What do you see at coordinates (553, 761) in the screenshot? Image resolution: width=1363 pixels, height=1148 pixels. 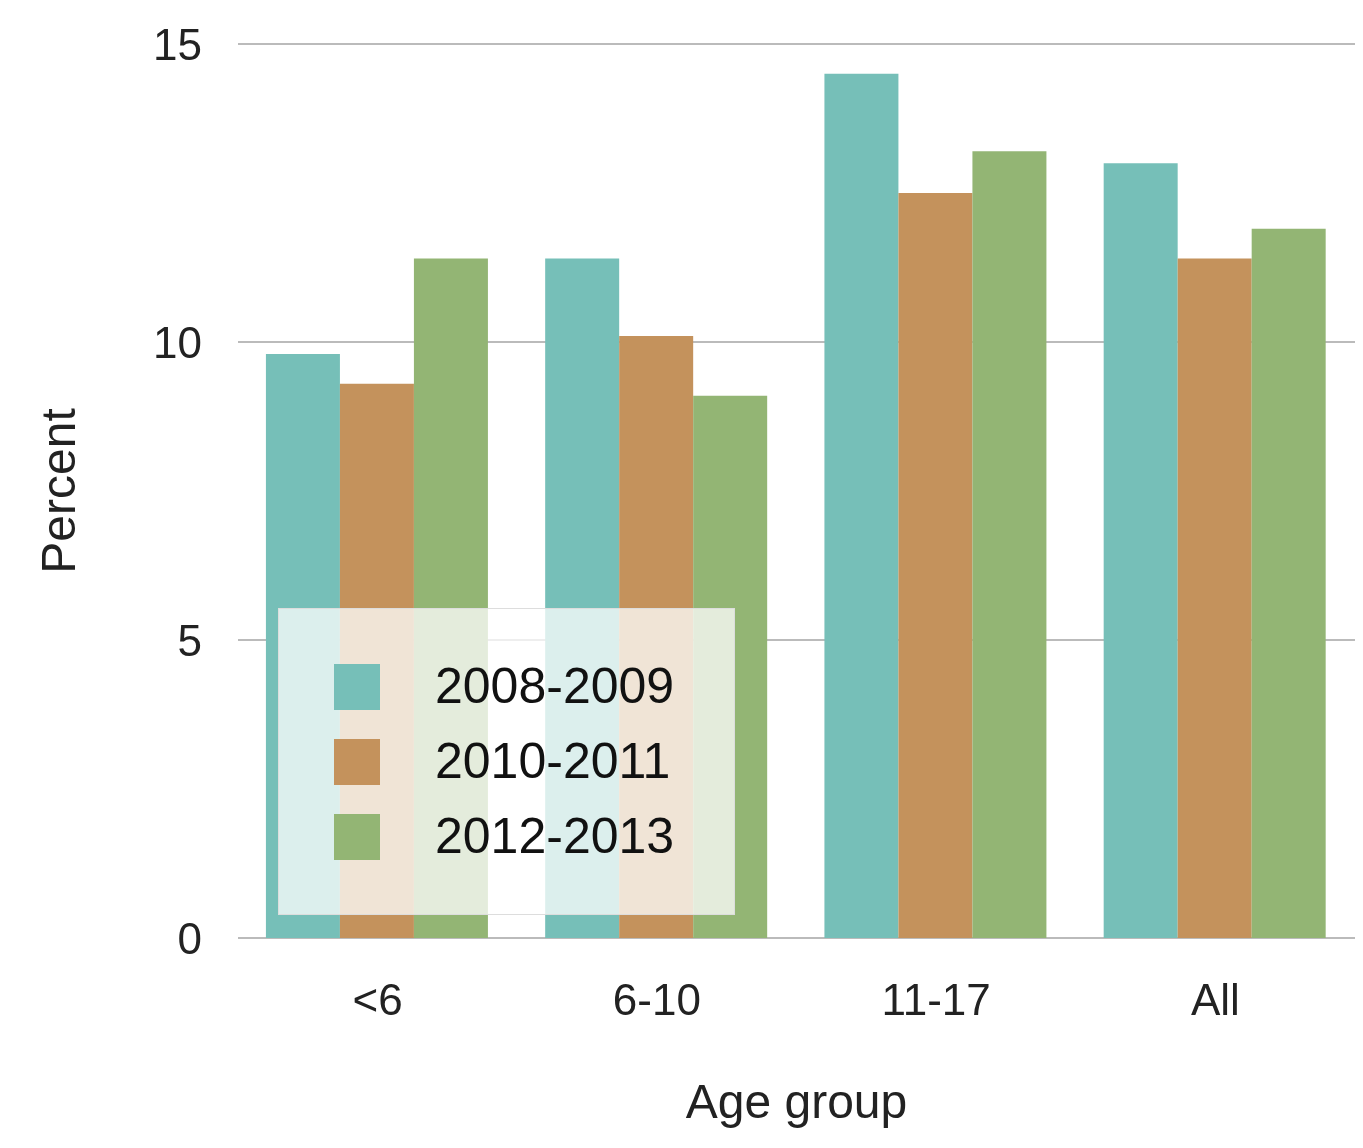 I see `legend-label: 2010-2011` at bounding box center [553, 761].